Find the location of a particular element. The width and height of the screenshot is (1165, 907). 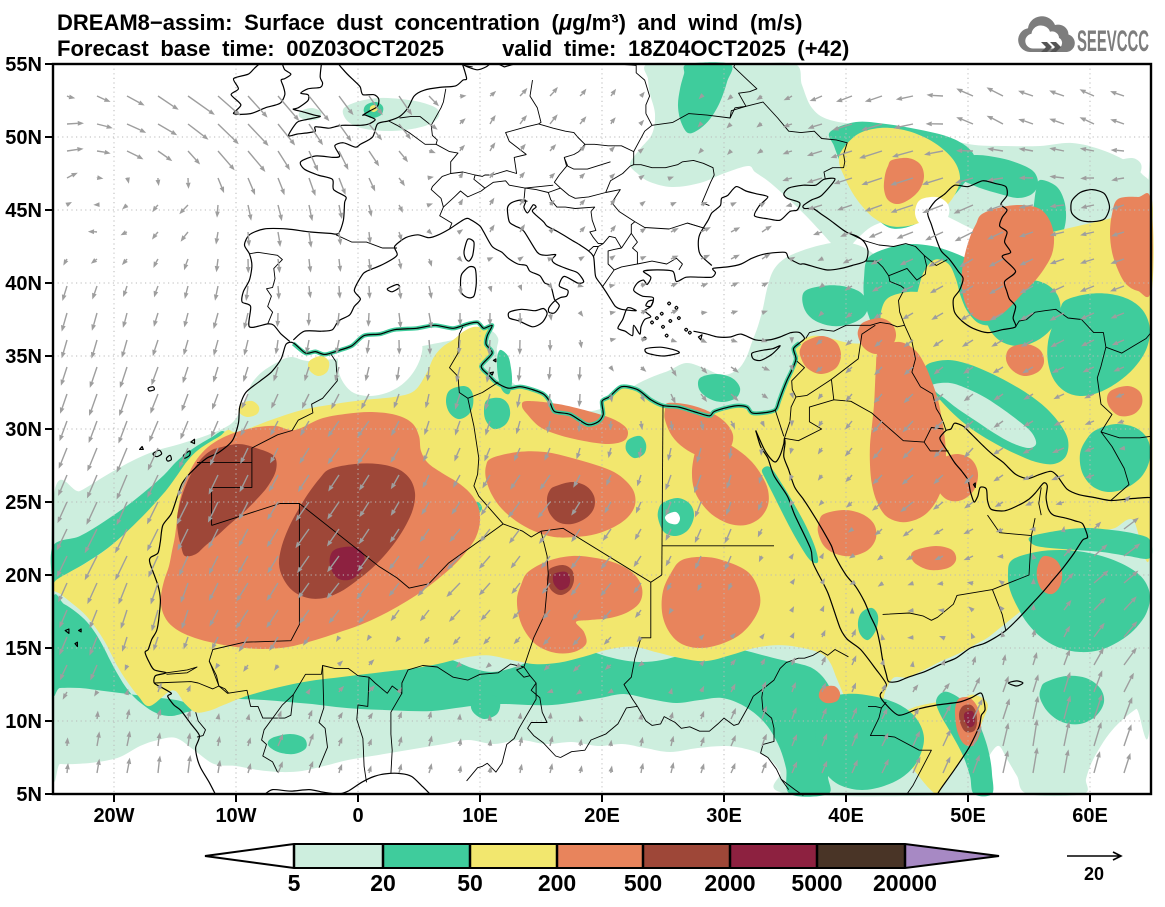

svg-text: 200 is located at coordinates (557, 883).